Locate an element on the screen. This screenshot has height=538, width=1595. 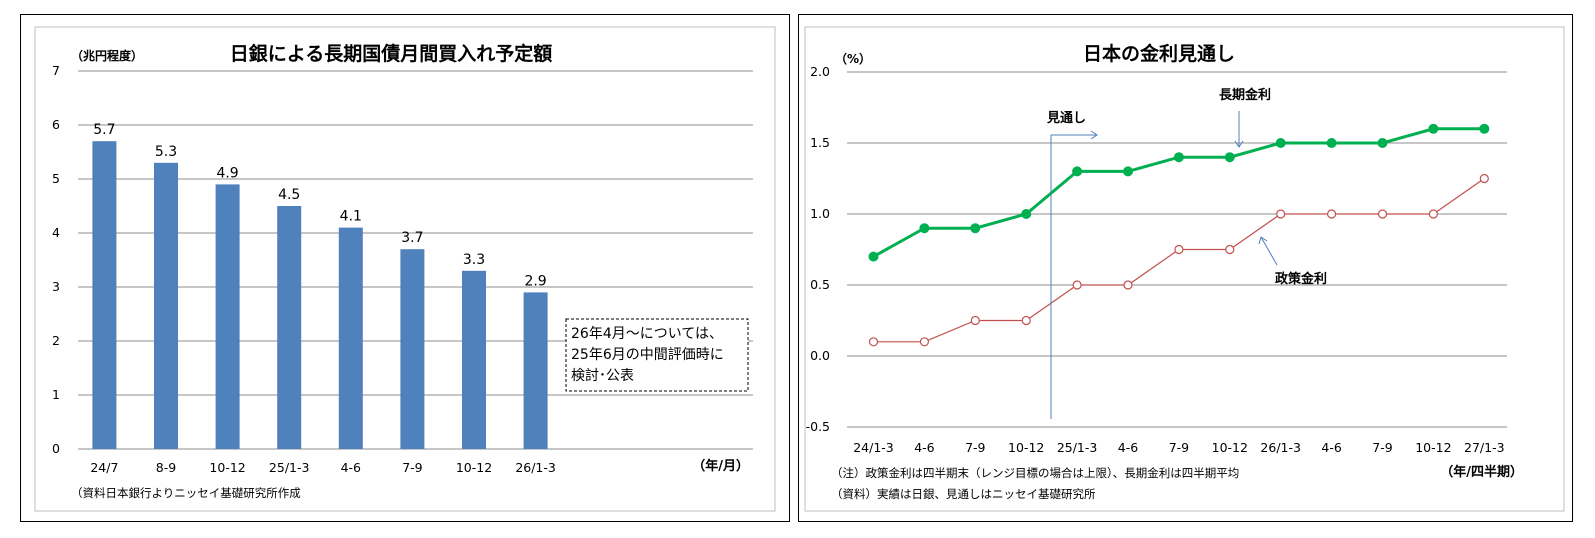
annotation-box is located at coordinates (657, 355).